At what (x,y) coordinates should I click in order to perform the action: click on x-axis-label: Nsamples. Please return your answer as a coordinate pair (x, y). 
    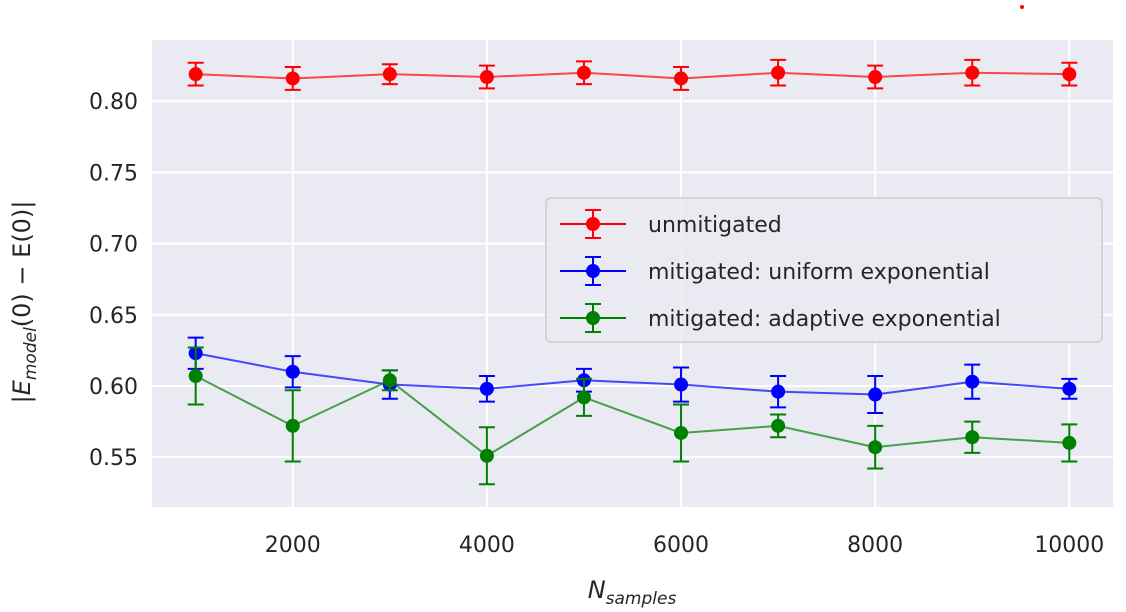
    Looking at the image, I should click on (632, 592).